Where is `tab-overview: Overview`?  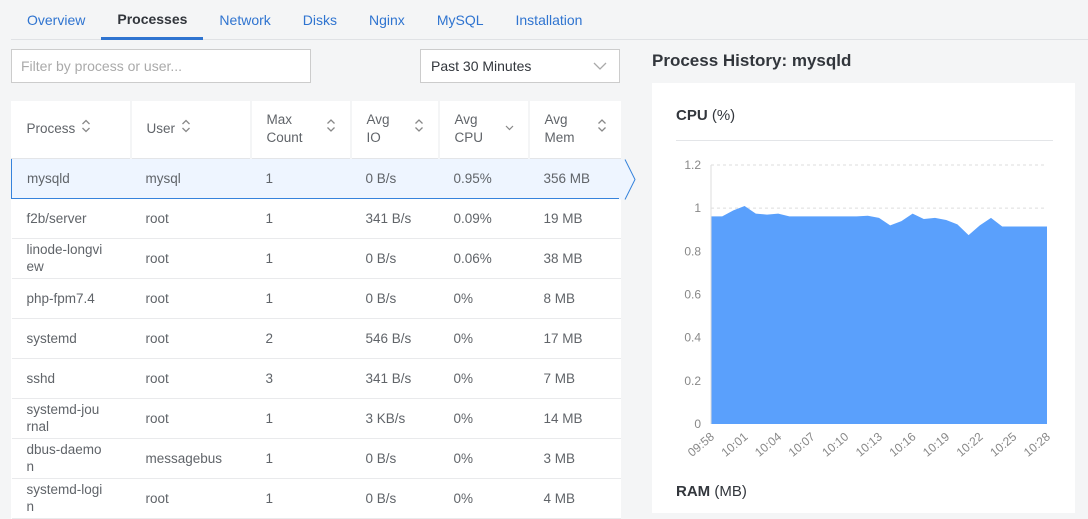
tab-overview: Overview is located at coordinates (56, 20).